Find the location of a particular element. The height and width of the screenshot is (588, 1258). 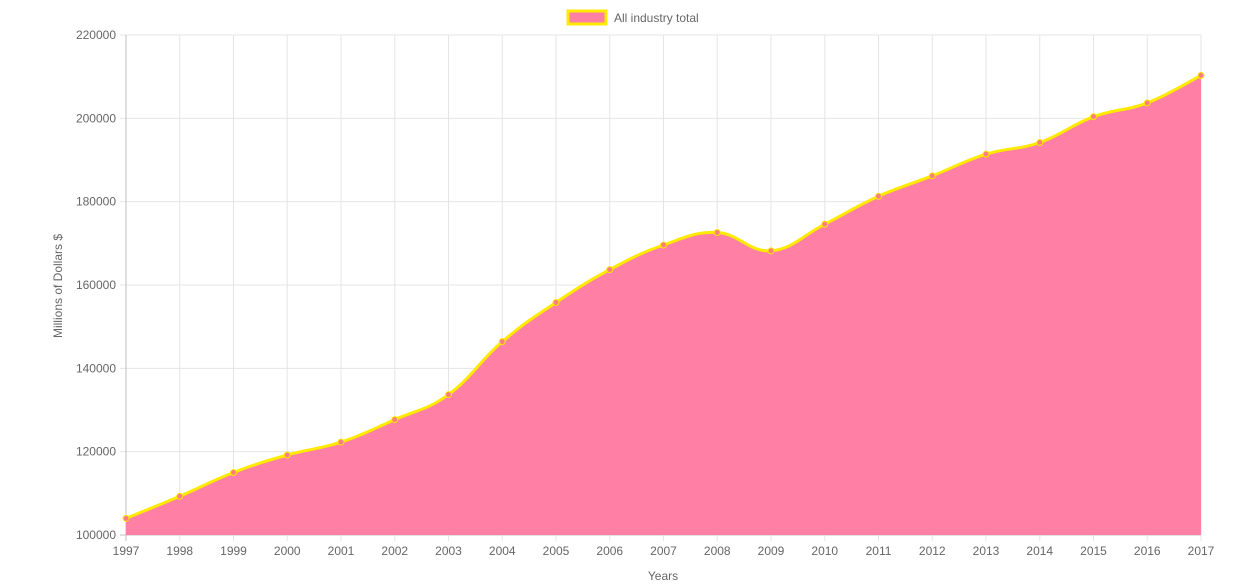

x-tick-label: 2009 is located at coordinates (771, 551).